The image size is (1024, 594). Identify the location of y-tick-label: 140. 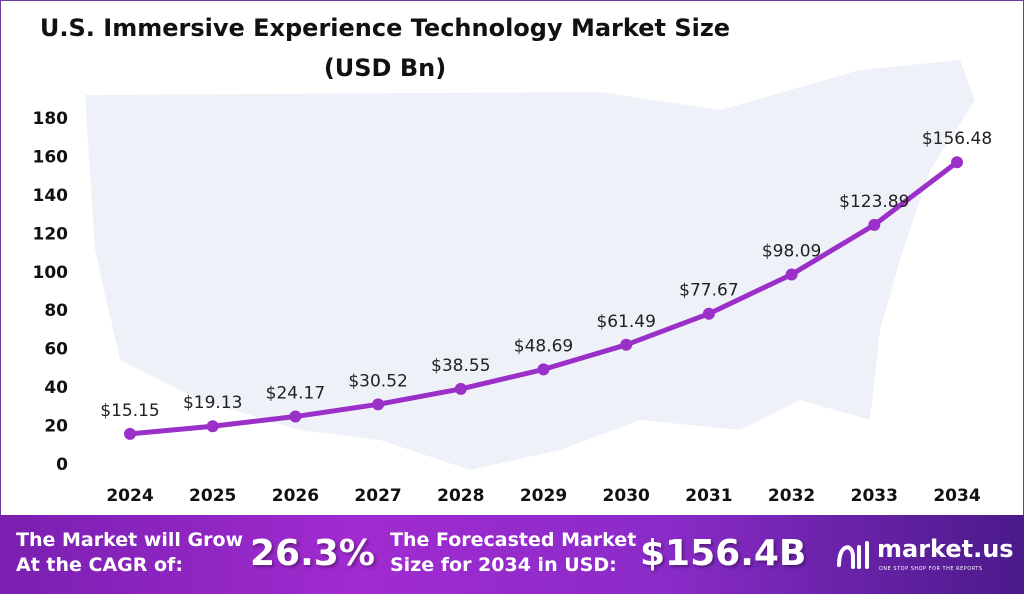
(51, 196).